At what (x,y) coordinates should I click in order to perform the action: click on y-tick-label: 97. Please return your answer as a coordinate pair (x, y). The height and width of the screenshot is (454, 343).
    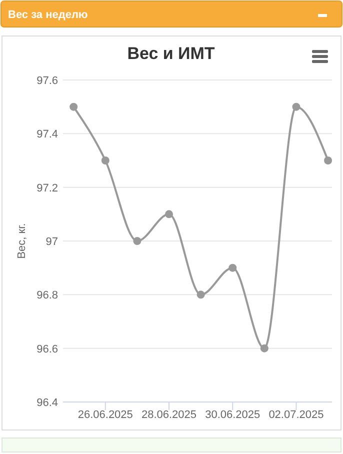
    Looking at the image, I should click on (52, 242).